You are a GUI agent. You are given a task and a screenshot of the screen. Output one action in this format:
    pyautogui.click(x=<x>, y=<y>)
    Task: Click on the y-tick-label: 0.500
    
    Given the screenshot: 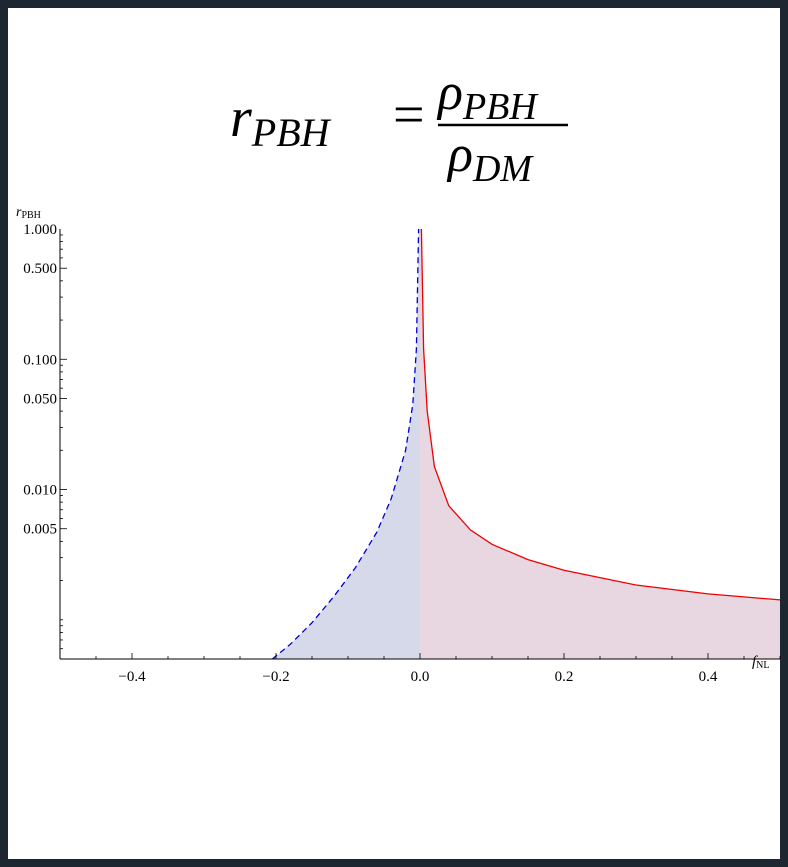 What is the action you would take?
    pyautogui.click(x=40, y=269)
    